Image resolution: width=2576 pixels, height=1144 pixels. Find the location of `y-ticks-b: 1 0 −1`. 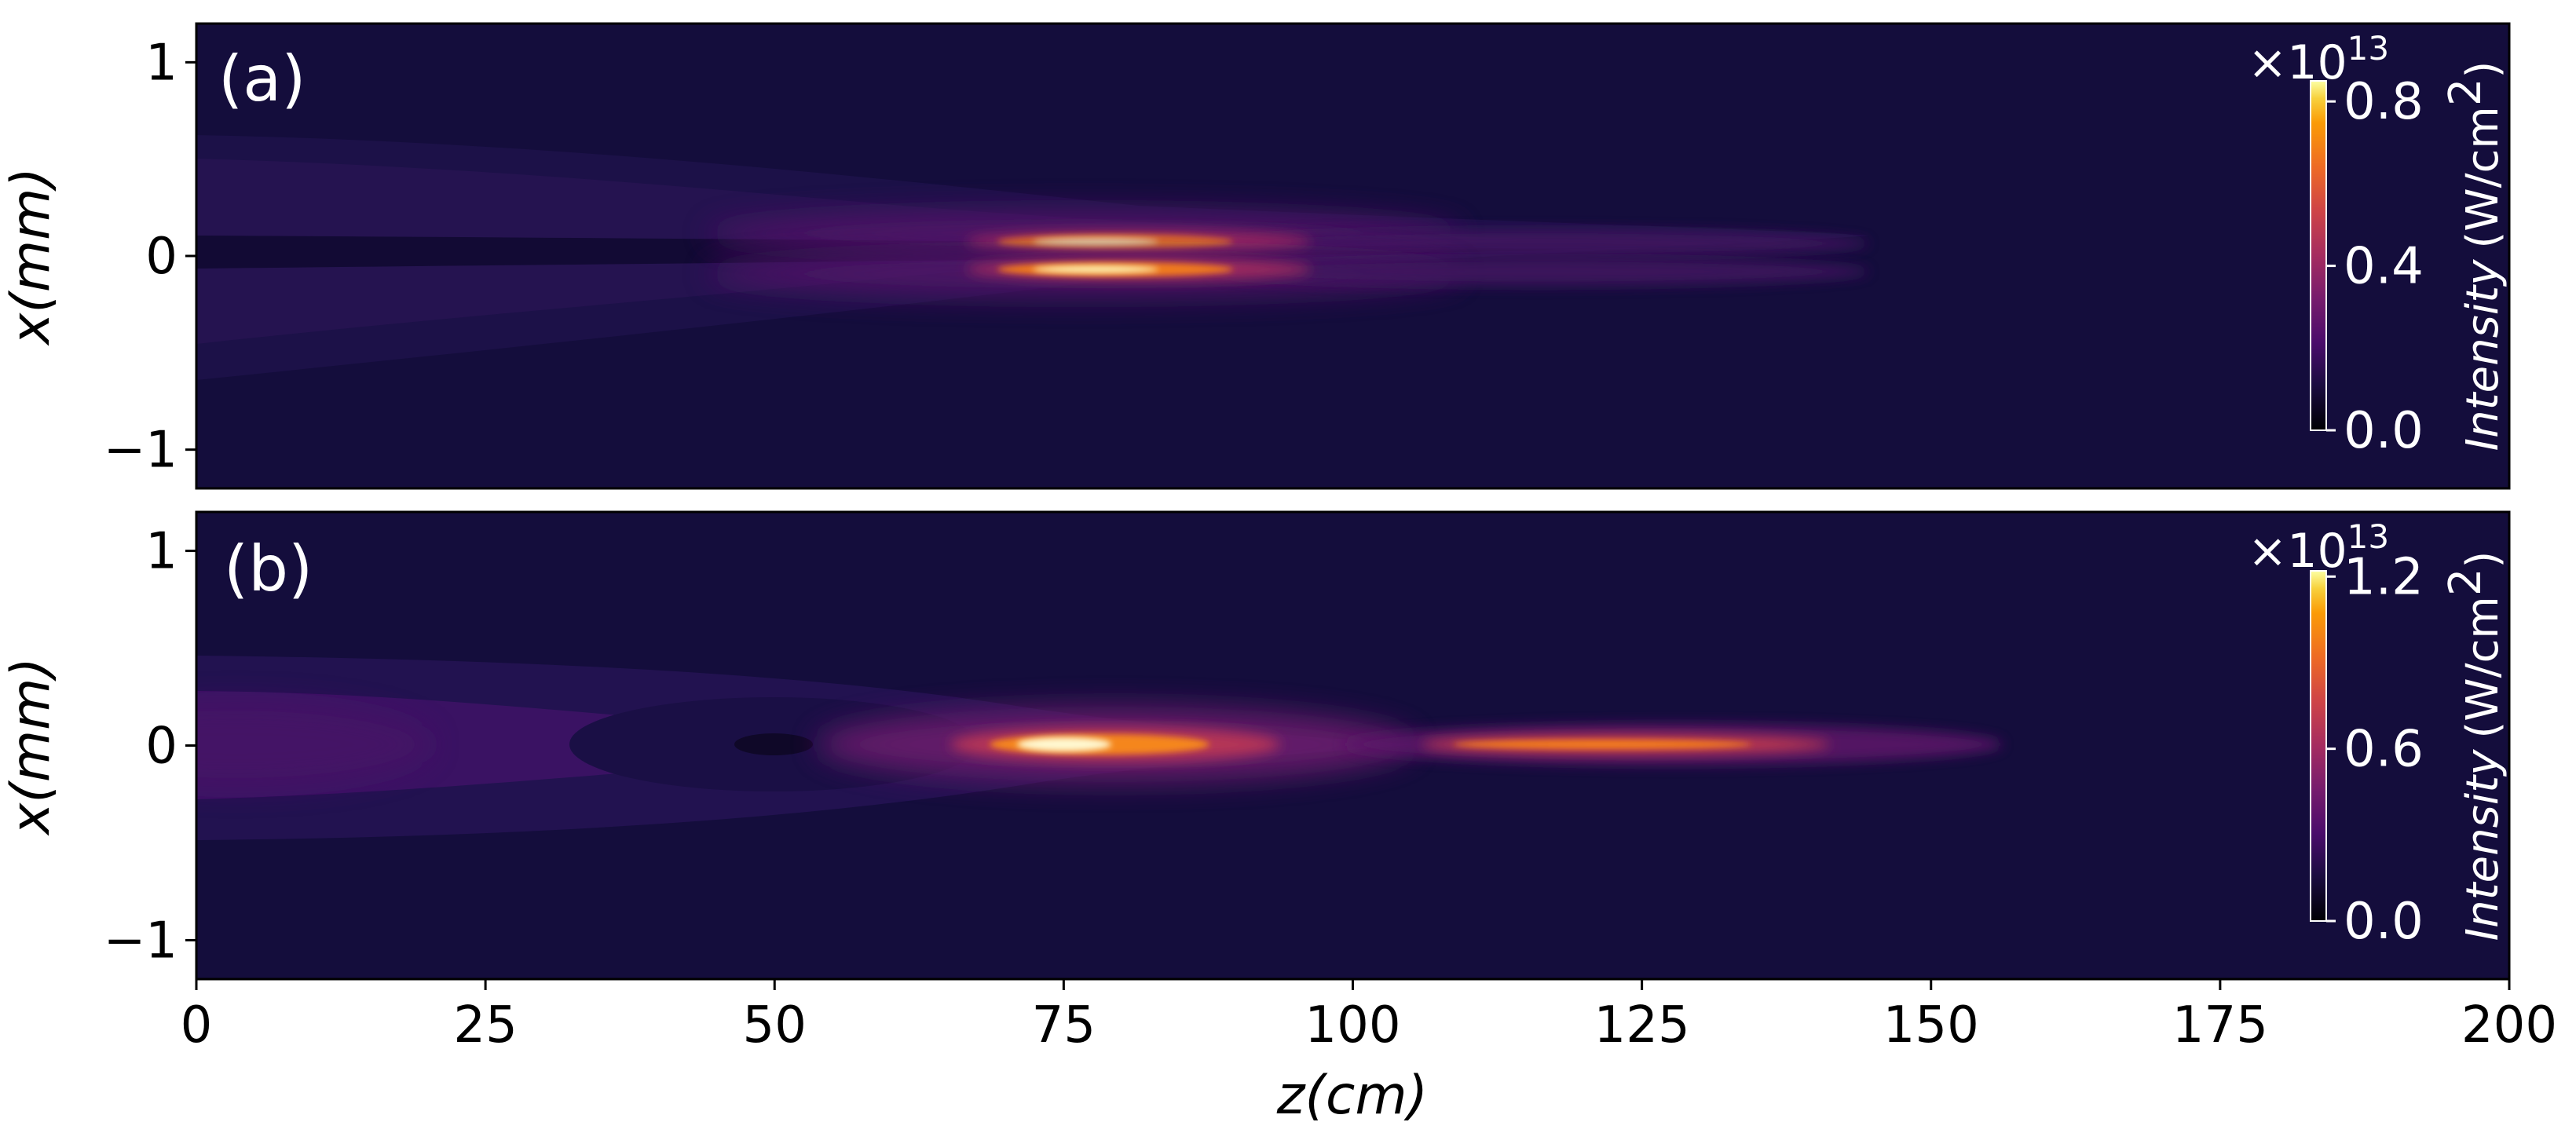

y-ticks-b: 1 0 −1 is located at coordinates (150, 746).